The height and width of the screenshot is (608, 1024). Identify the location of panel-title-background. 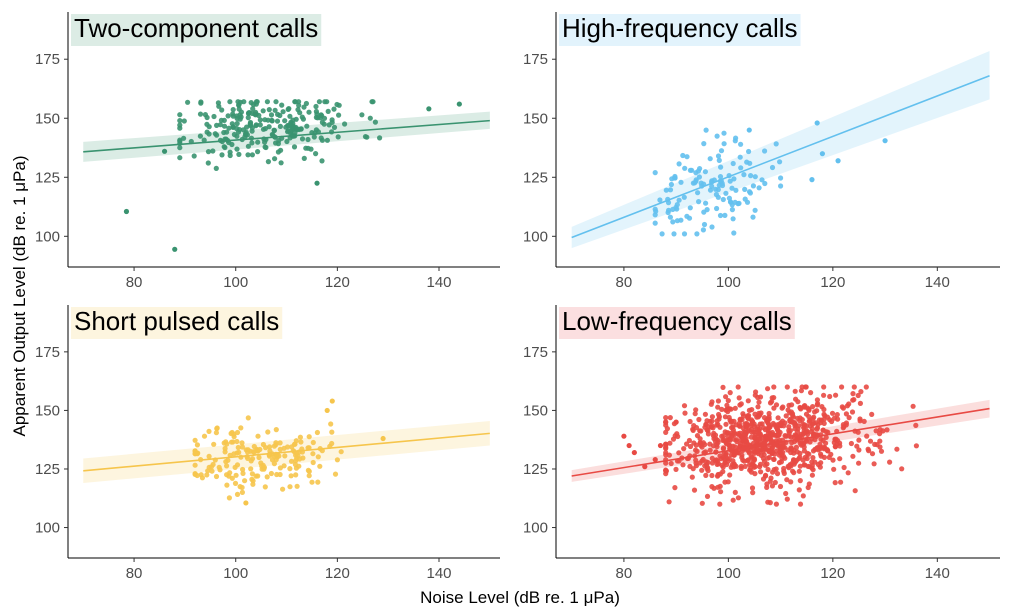
(196, 30).